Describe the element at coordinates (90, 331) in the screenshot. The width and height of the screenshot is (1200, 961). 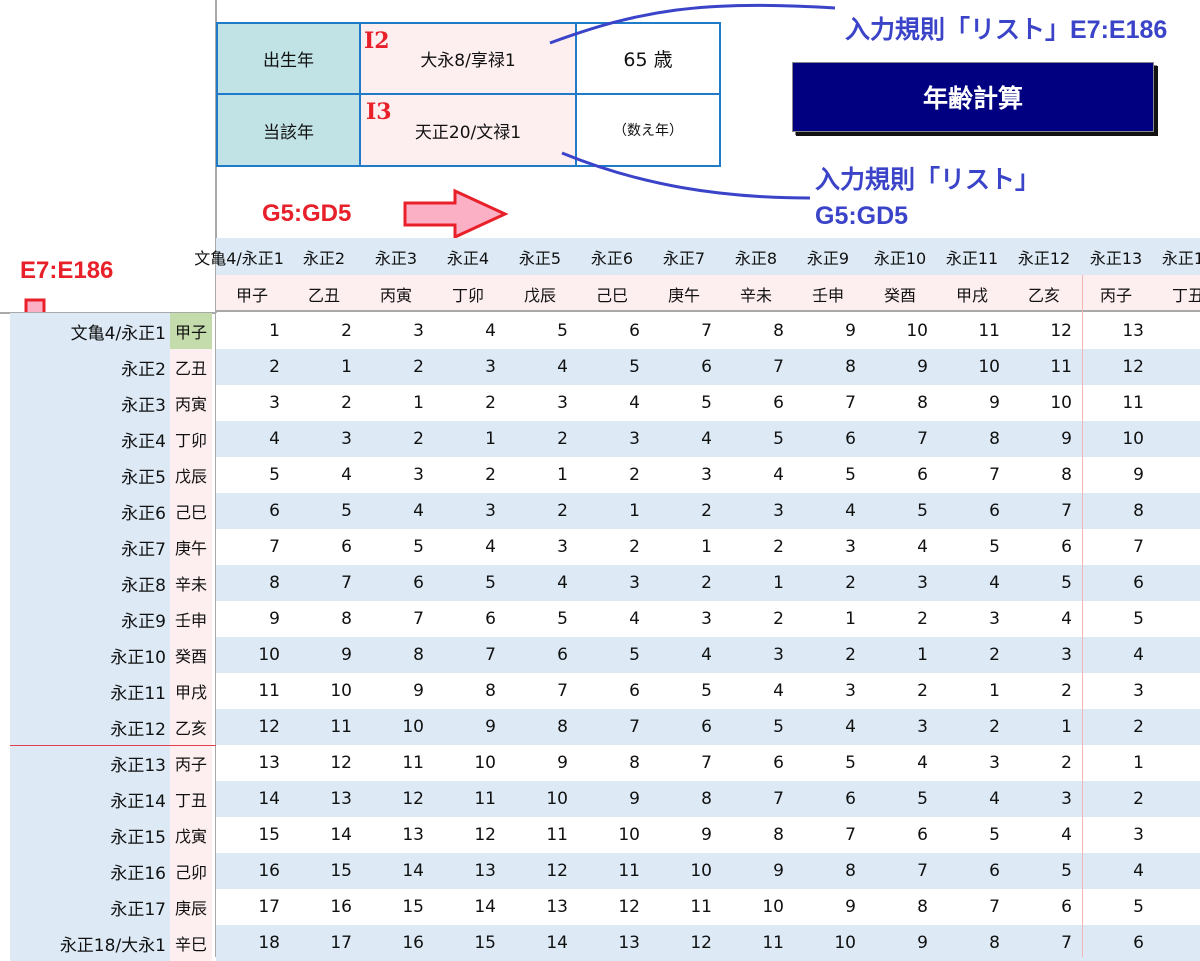
I see `row-era-label: 文亀4/永正1` at that location.